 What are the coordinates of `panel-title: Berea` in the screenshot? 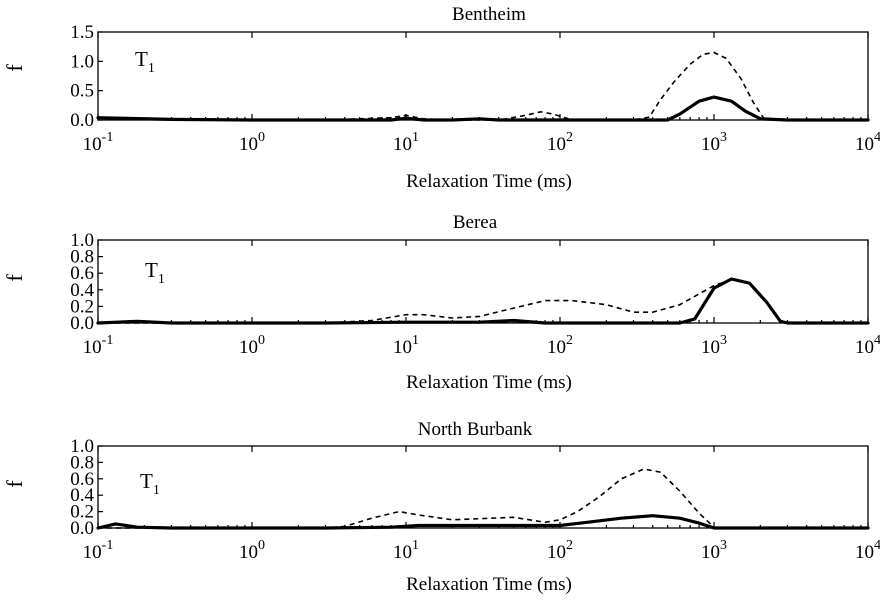 It's located at (475, 222).